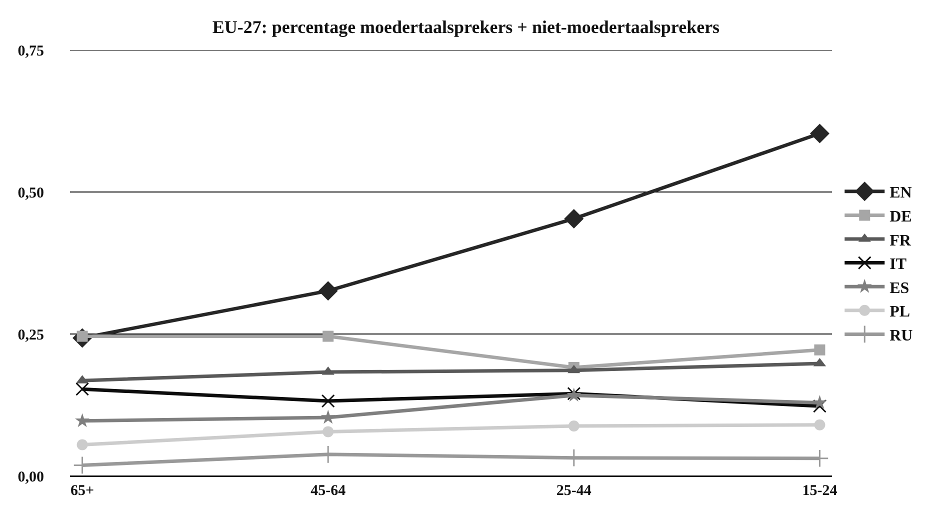 This screenshot has width=932, height=511. I want to click on legend-label: EN, so click(901, 193).